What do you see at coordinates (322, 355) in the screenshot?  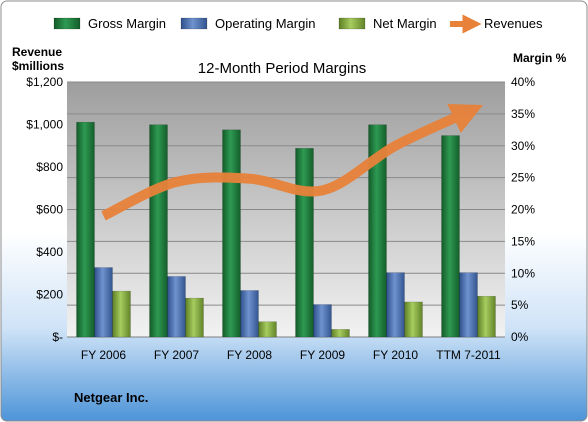 I see `category-label: FY 2009` at bounding box center [322, 355].